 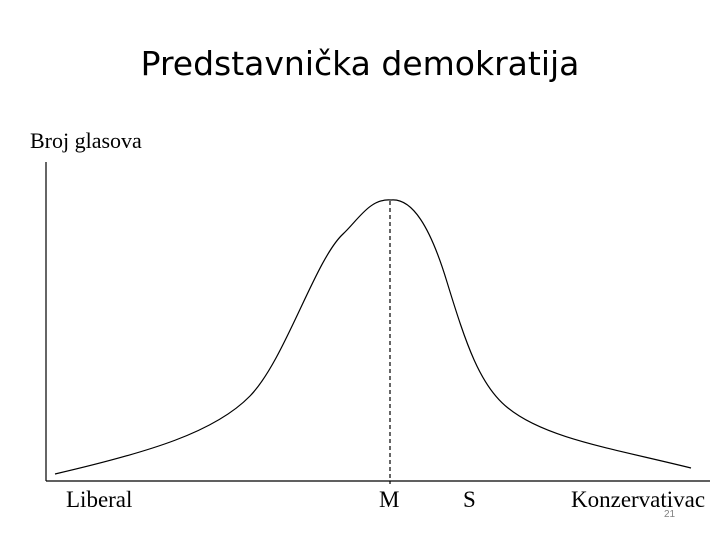 What do you see at coordinates (638, 499) in the screenshot?
I see `x-label-konzervativac: Konzervativac` at bounding box center [638, 499].